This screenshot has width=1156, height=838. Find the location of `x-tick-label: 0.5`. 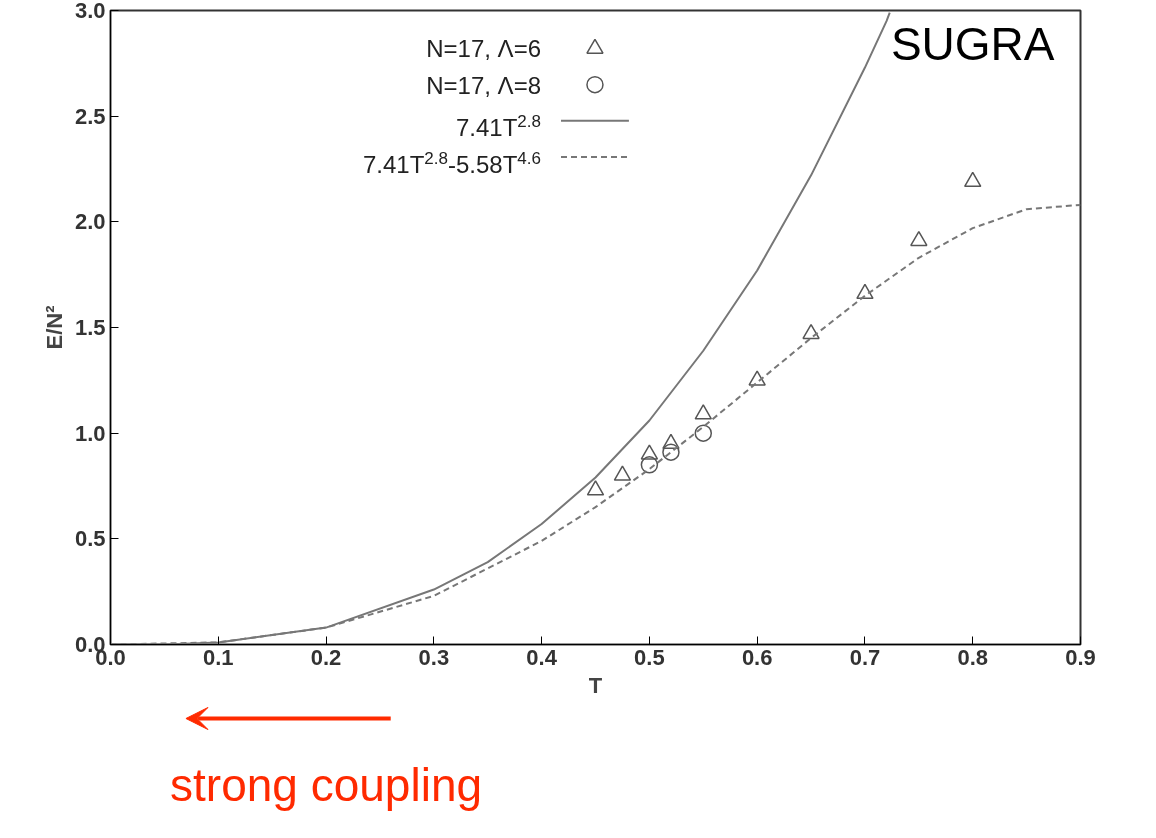

x-tick-label: 0.5 is located at coordinates (649, 657).